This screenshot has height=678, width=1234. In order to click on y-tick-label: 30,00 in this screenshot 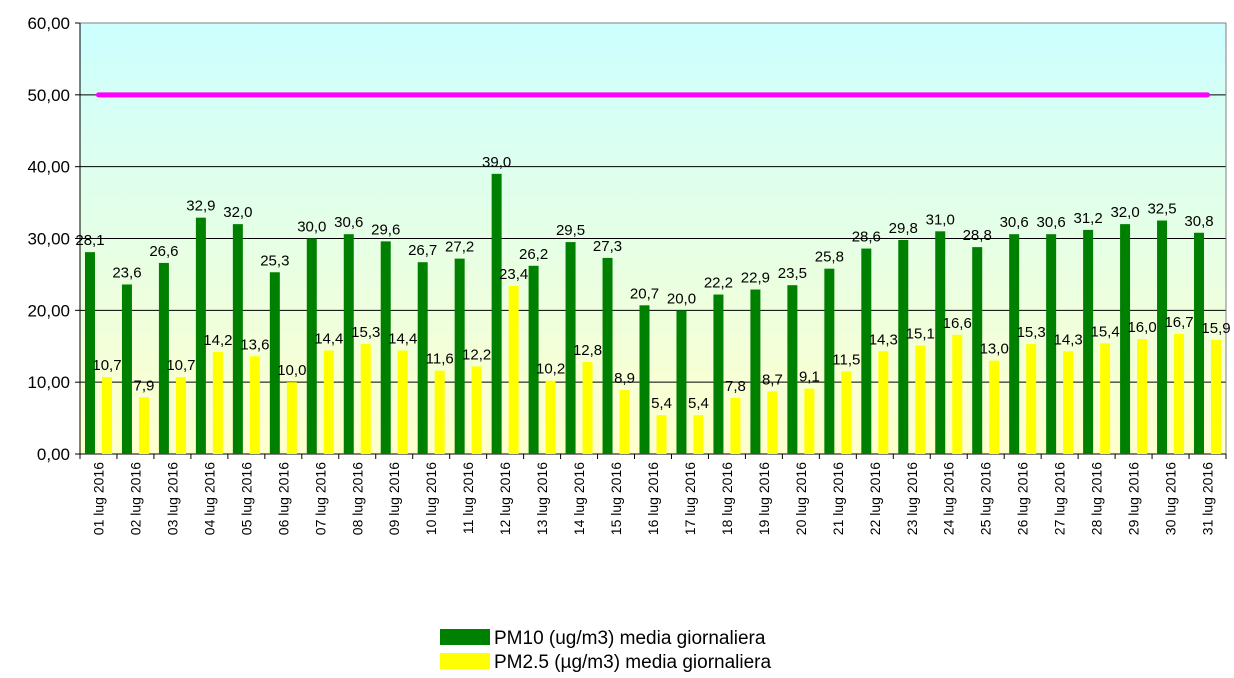, I will do `click(48, 239)`.